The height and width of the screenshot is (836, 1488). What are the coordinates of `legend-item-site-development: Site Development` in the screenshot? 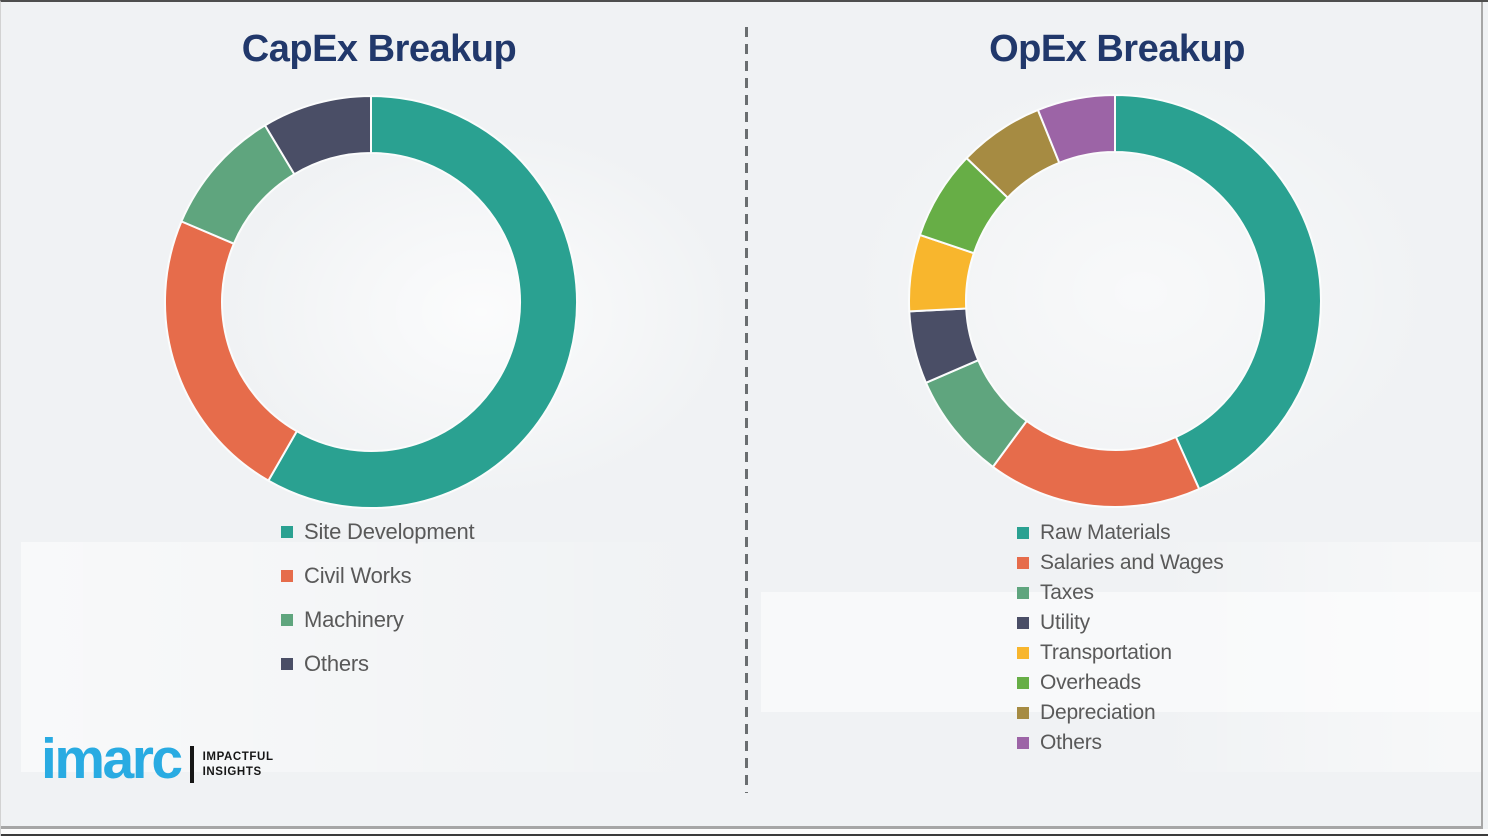 It's located at (378, 532).